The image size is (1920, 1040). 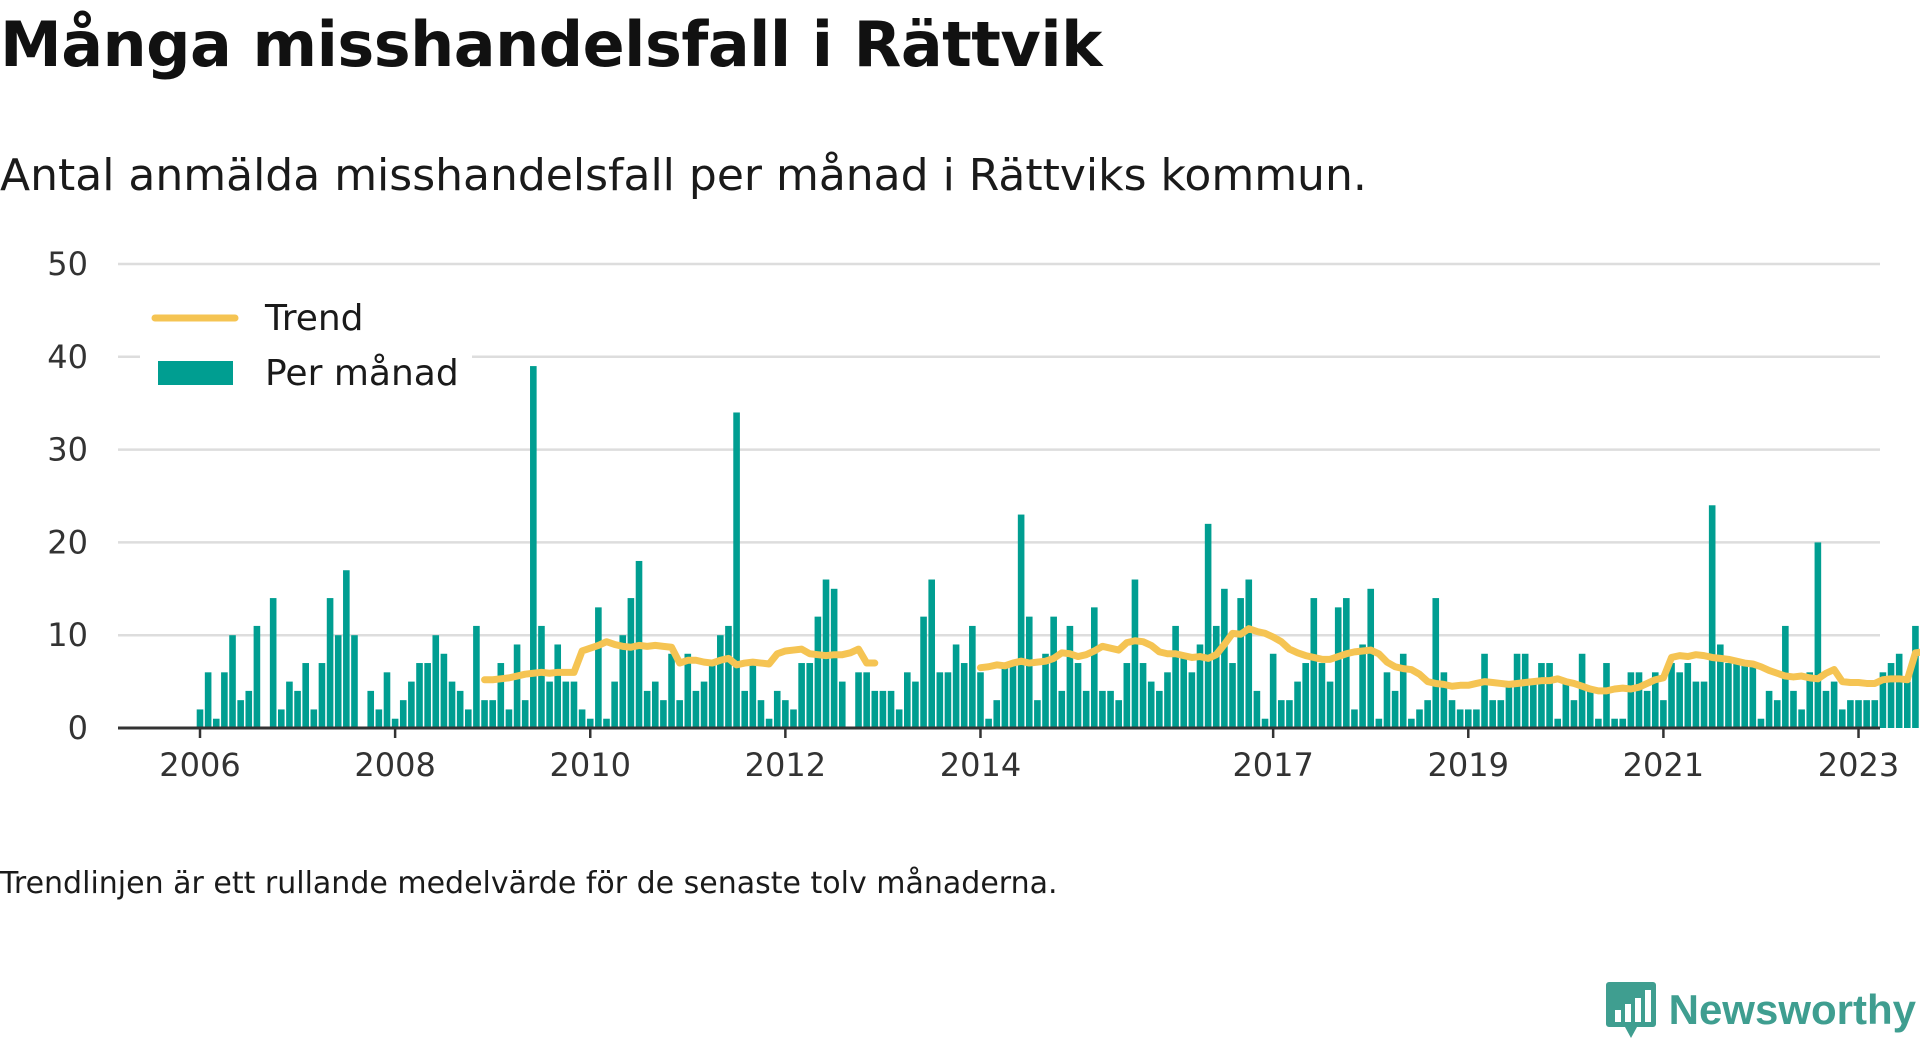 I want to click on y-tick-label: 10, so click(x=67, y=635).